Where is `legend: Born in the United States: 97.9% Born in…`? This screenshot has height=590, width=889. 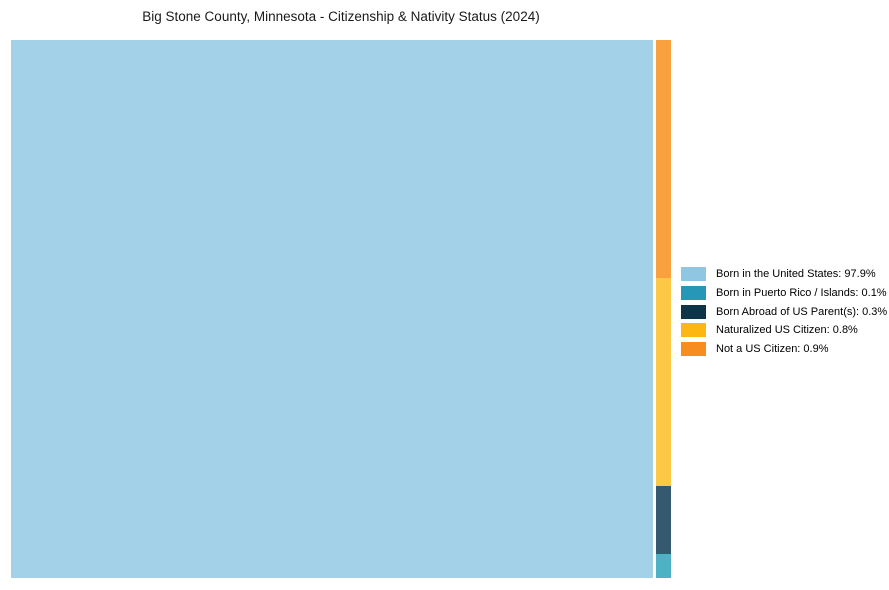
legend: Born in the United States: 97.9% Born in… is located at coordinates (784, 312).